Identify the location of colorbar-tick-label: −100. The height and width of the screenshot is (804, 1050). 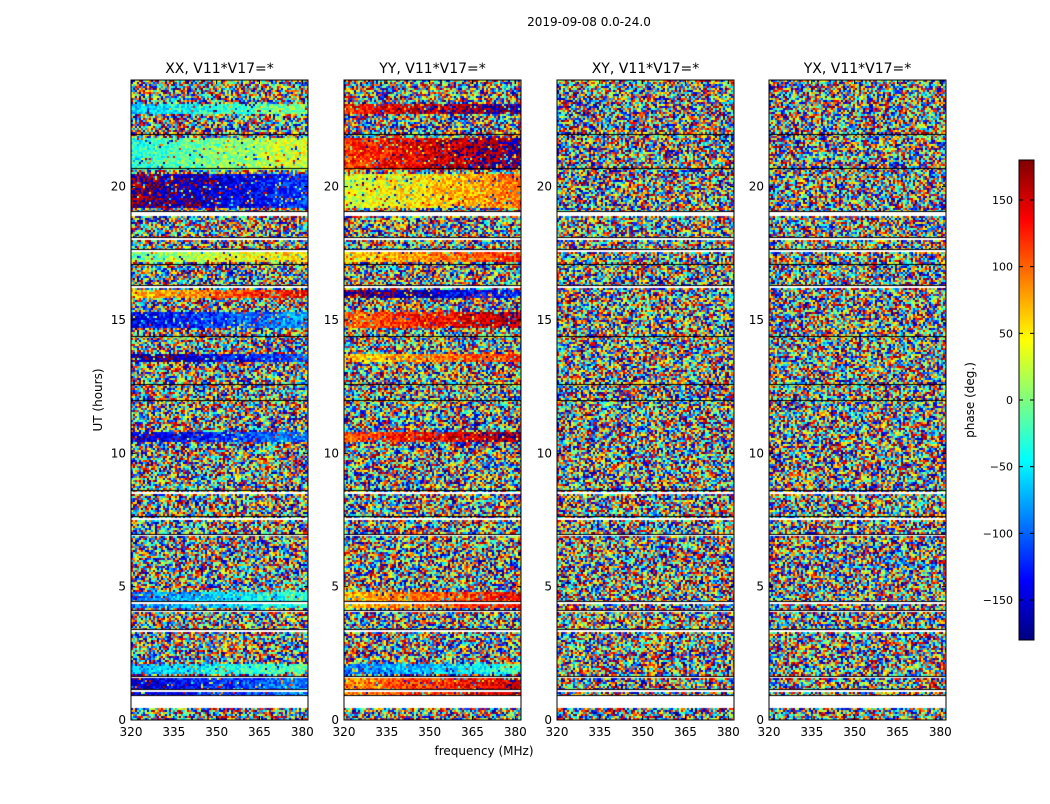
(998, 533).